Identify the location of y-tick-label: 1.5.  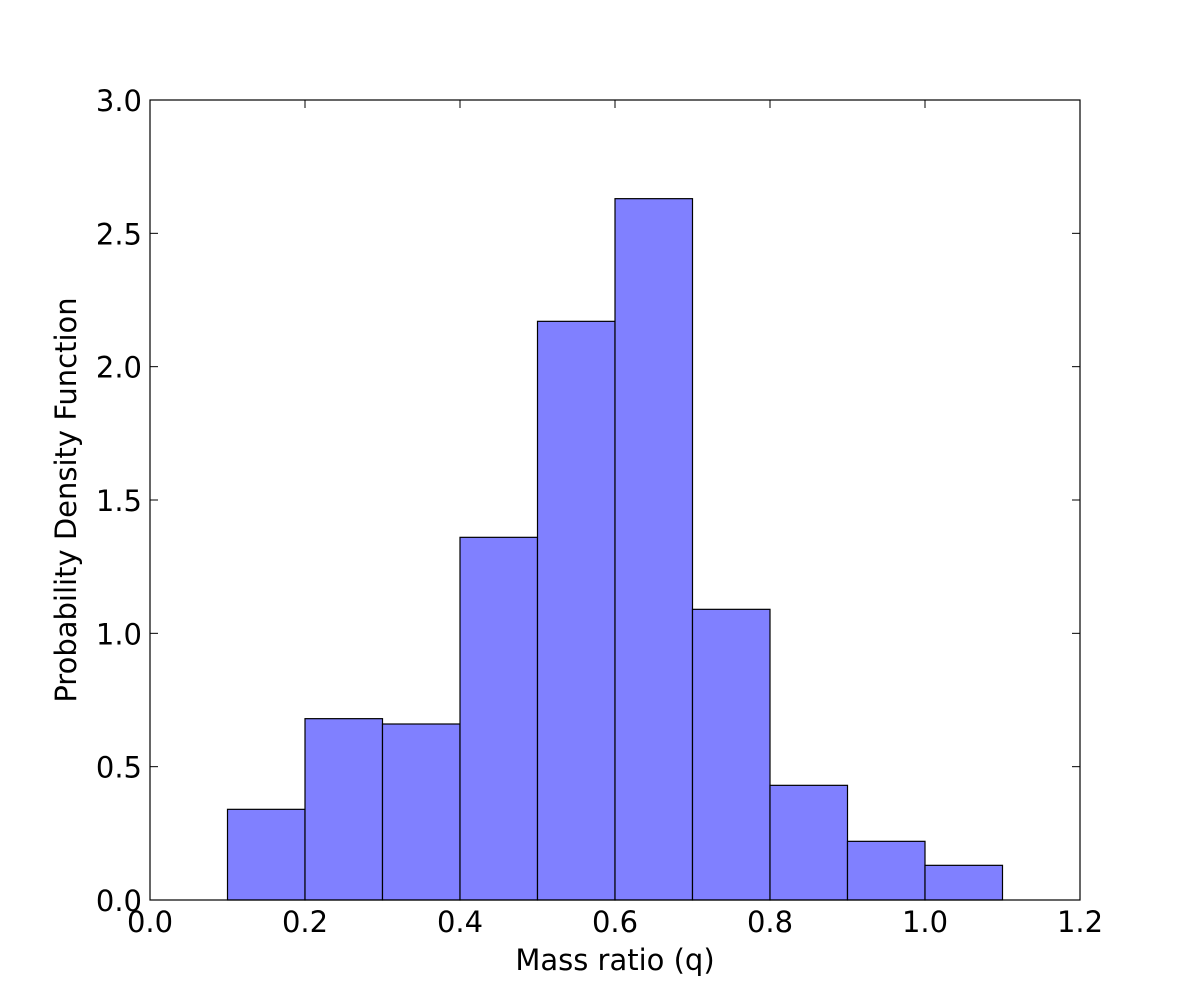
(119, 501).